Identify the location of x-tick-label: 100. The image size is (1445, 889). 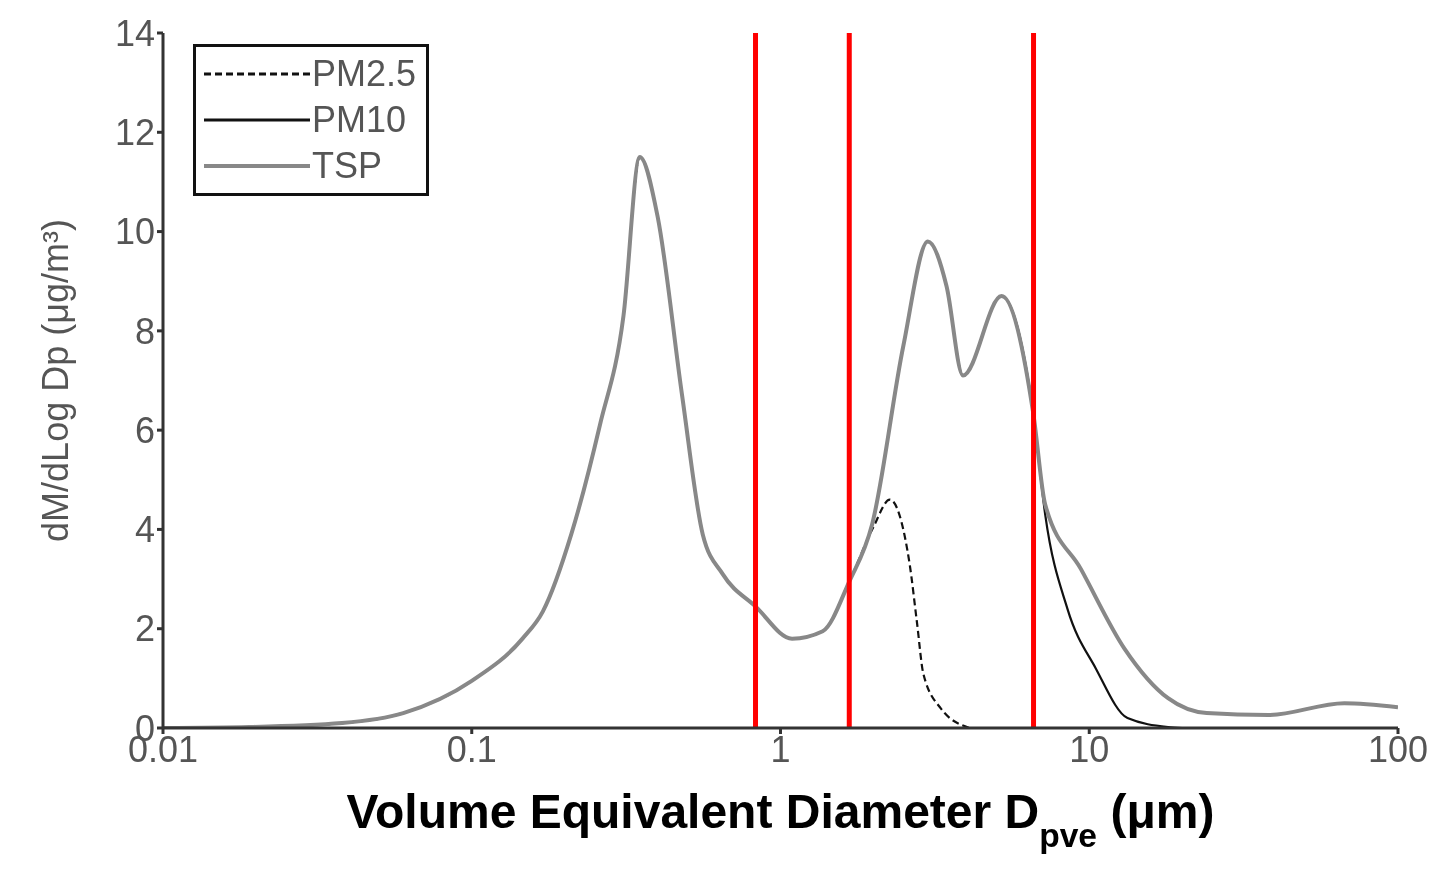
(1398, 749).